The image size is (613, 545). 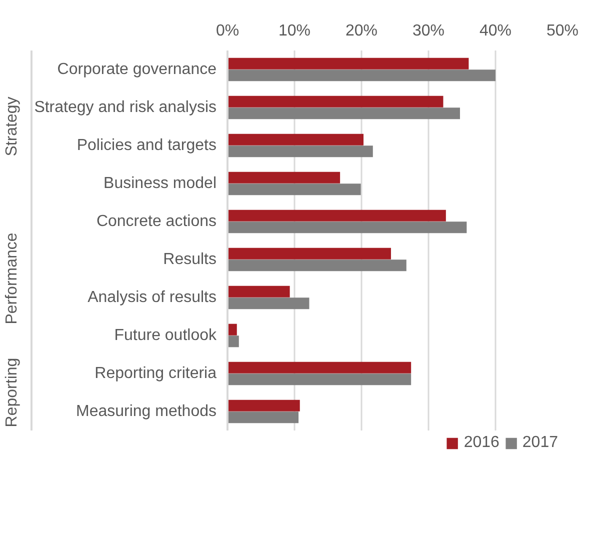 What do you see at coordinates (155, 373) in the screenshot?
I see `y-tick-label: Reporting criteria` at bounding box center [155, 373].